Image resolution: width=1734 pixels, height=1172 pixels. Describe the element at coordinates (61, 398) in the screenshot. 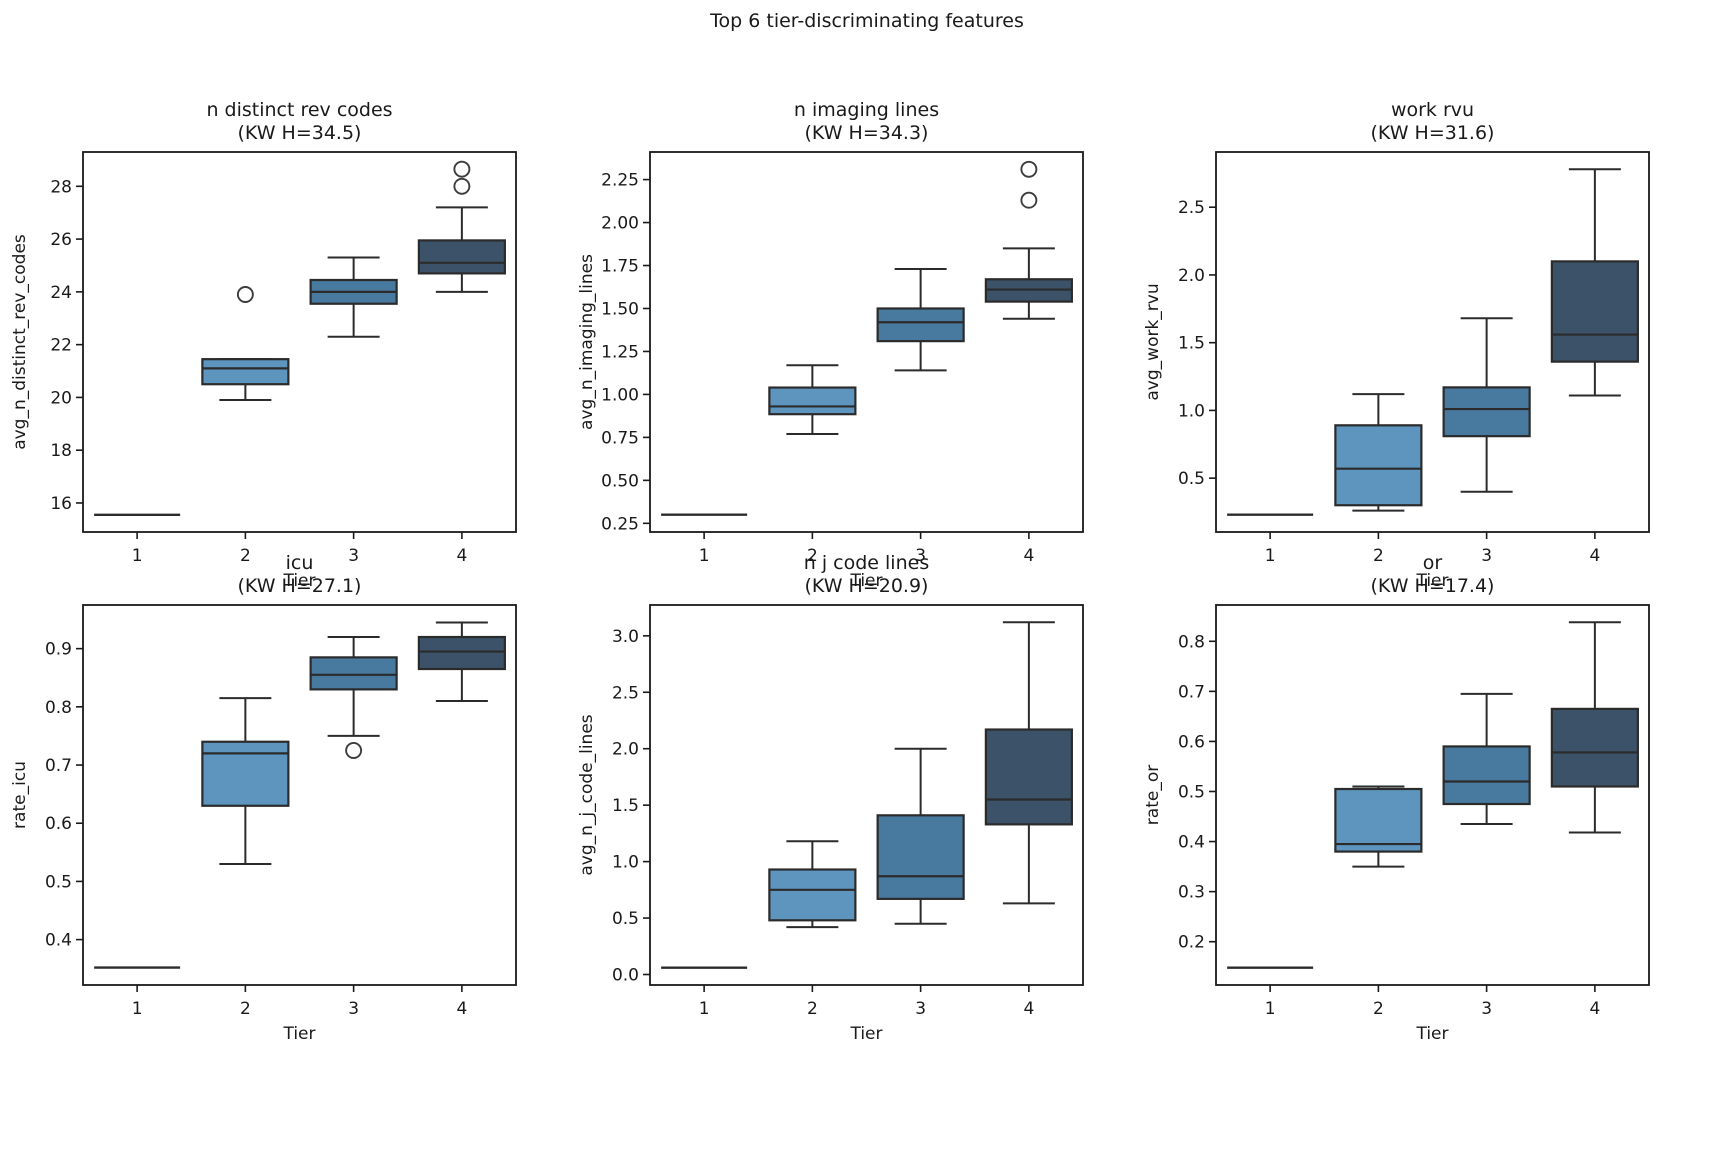

I see `y-tick-label: 20` at that location.